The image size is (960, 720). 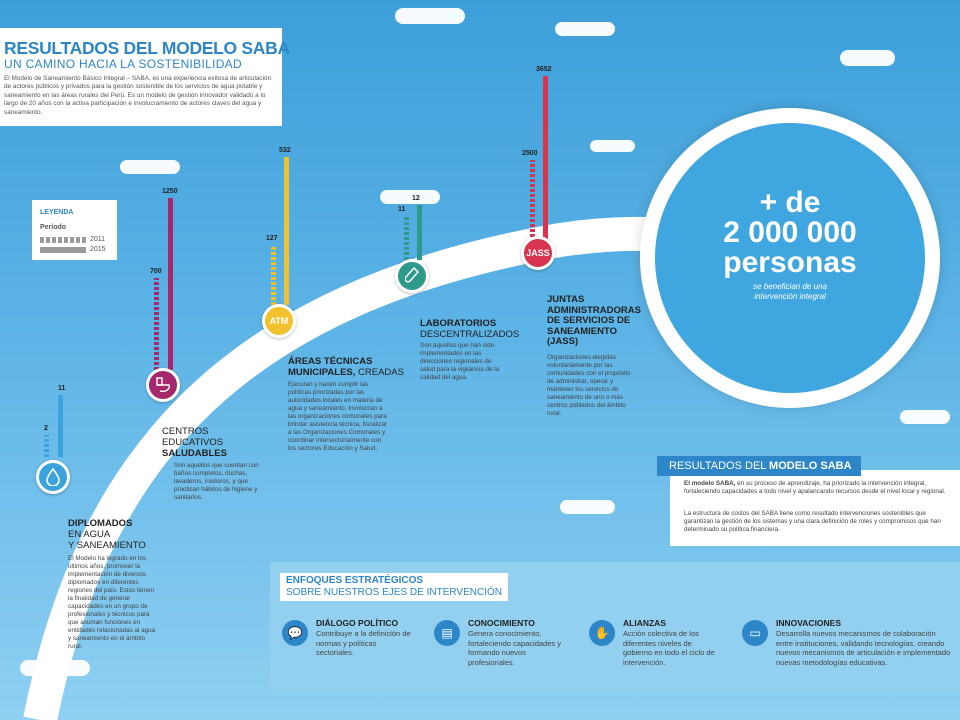 What do you see at coordinates (147, 48) in the screenshot?
I see `page-title: RESULTADOS DEL MODELO SABA` at bounding box center [147, 48].